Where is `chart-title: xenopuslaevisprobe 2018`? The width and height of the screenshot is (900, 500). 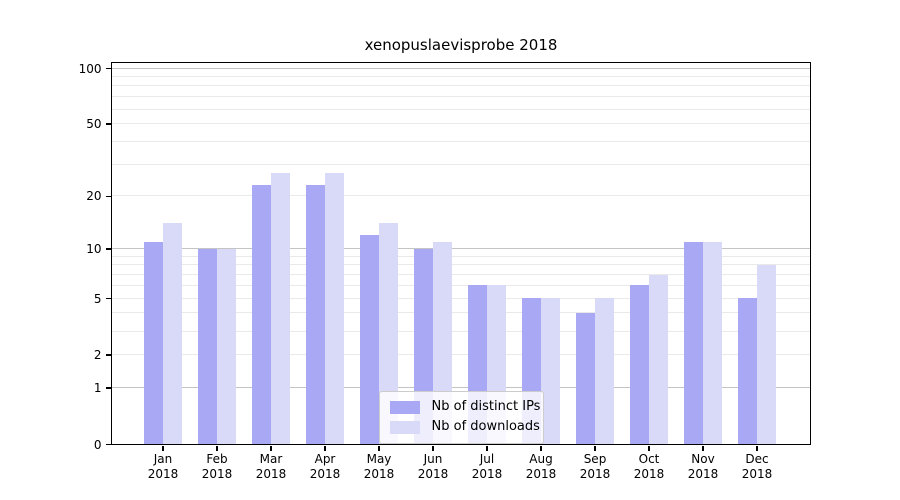
chart-title: xenopuslaevisprobe 2018 is located at coordinates (461, 45).